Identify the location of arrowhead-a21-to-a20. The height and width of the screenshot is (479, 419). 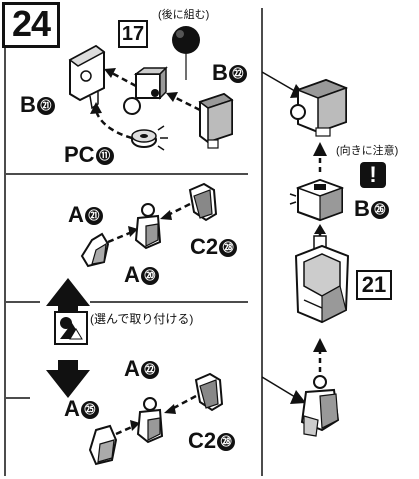
(133, 231).